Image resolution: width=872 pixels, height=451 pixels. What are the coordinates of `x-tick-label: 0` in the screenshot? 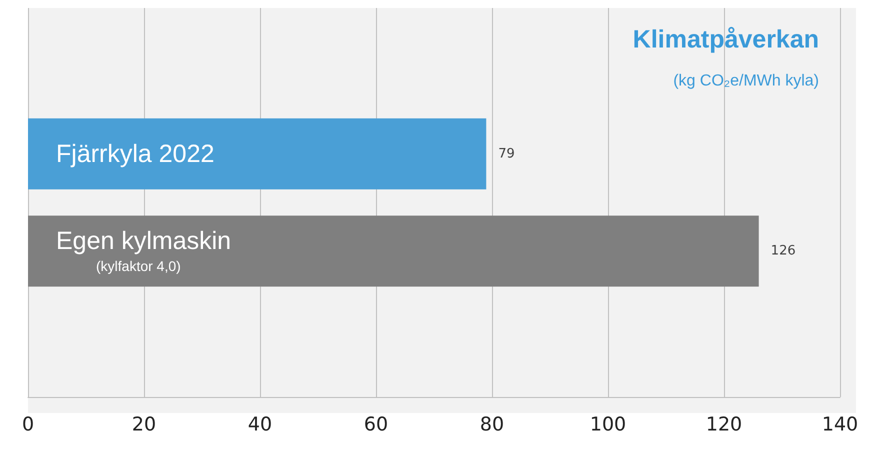 It's located at (28, 425).